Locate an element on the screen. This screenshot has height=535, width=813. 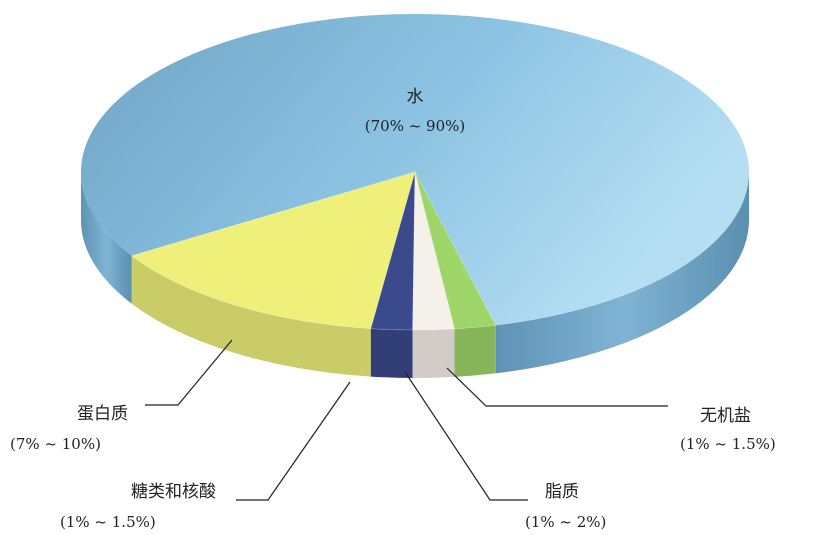
label-name: 脂质 is located at coordinates (562, 492).